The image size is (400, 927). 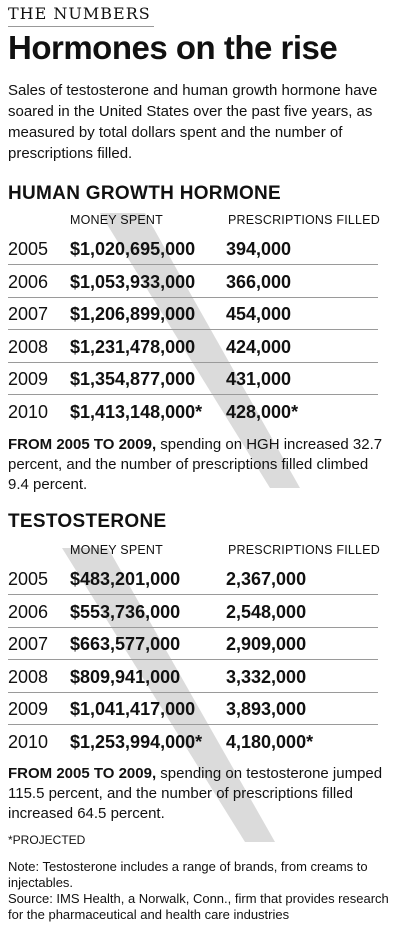 I want to click on testosterone-money-cell: $809,941,000, so click(x=125, y=676).